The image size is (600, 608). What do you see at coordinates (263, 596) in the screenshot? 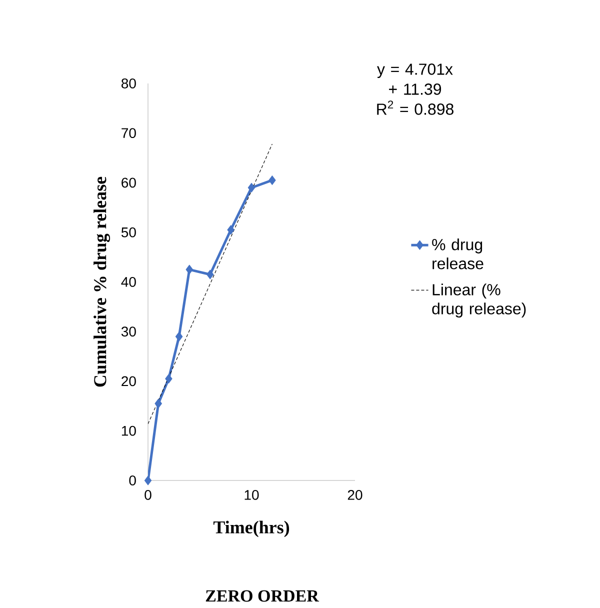
I see `text: ZERO ORDER` at bounding box center [263, 596].